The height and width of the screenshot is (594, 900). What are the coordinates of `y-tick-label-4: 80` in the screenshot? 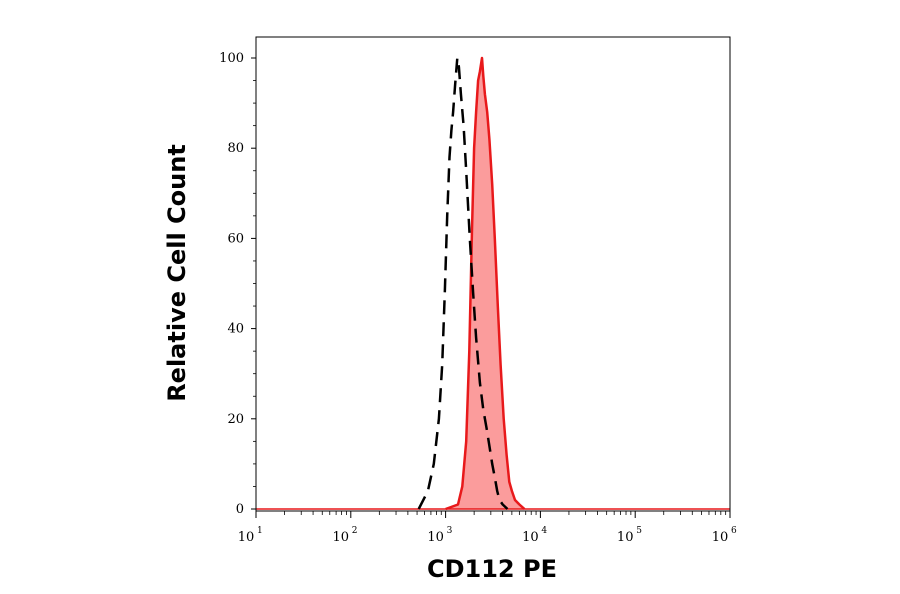 It's located at (235, 148).